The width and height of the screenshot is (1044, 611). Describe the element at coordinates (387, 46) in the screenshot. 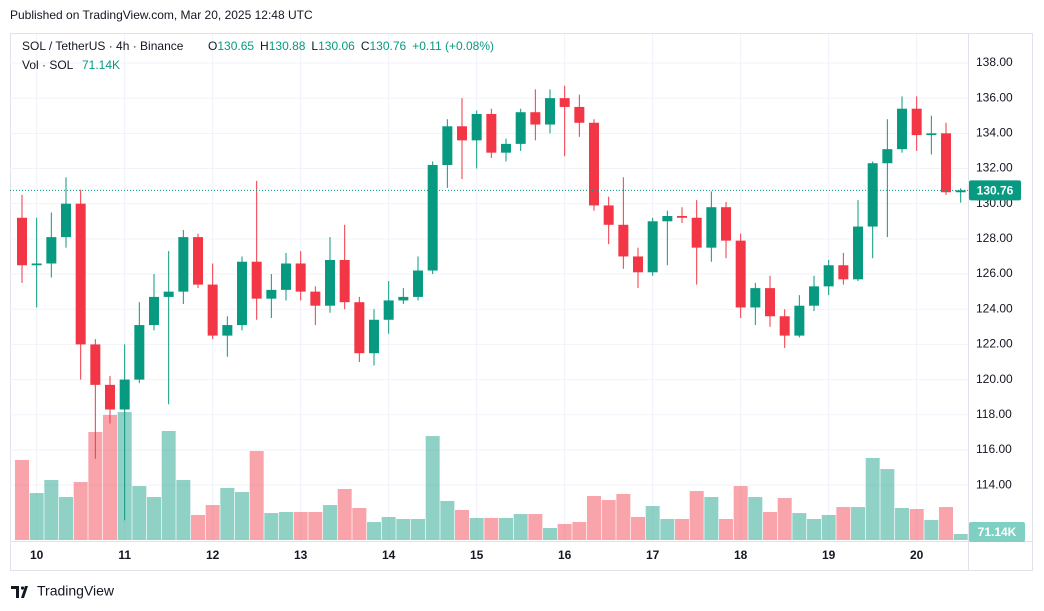

I see `ohlc-value: 130.76` at that location.